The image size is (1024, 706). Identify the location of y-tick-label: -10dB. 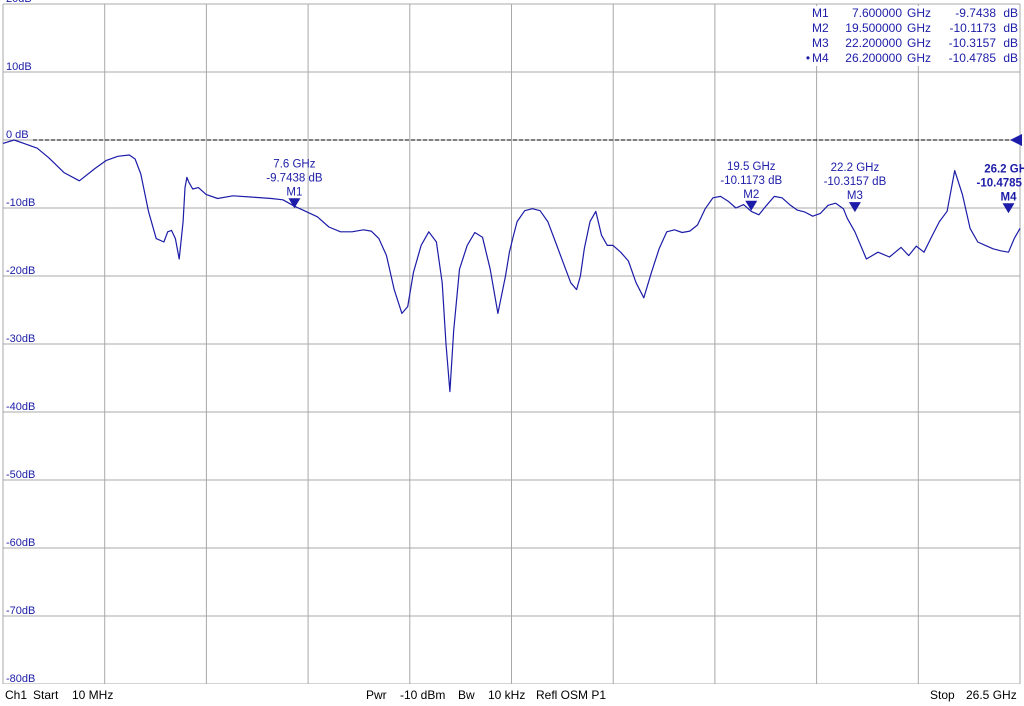
(20, 203).